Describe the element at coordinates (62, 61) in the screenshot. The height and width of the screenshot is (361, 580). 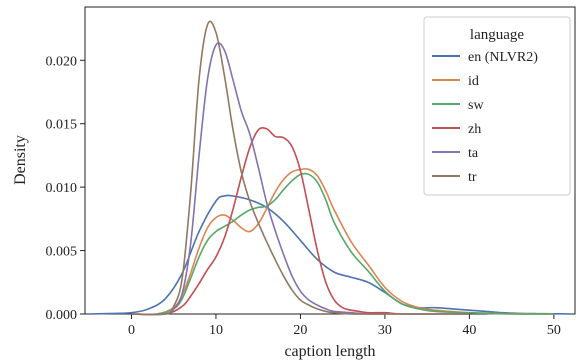
I see `y-tick-label: 0.020` at that location.